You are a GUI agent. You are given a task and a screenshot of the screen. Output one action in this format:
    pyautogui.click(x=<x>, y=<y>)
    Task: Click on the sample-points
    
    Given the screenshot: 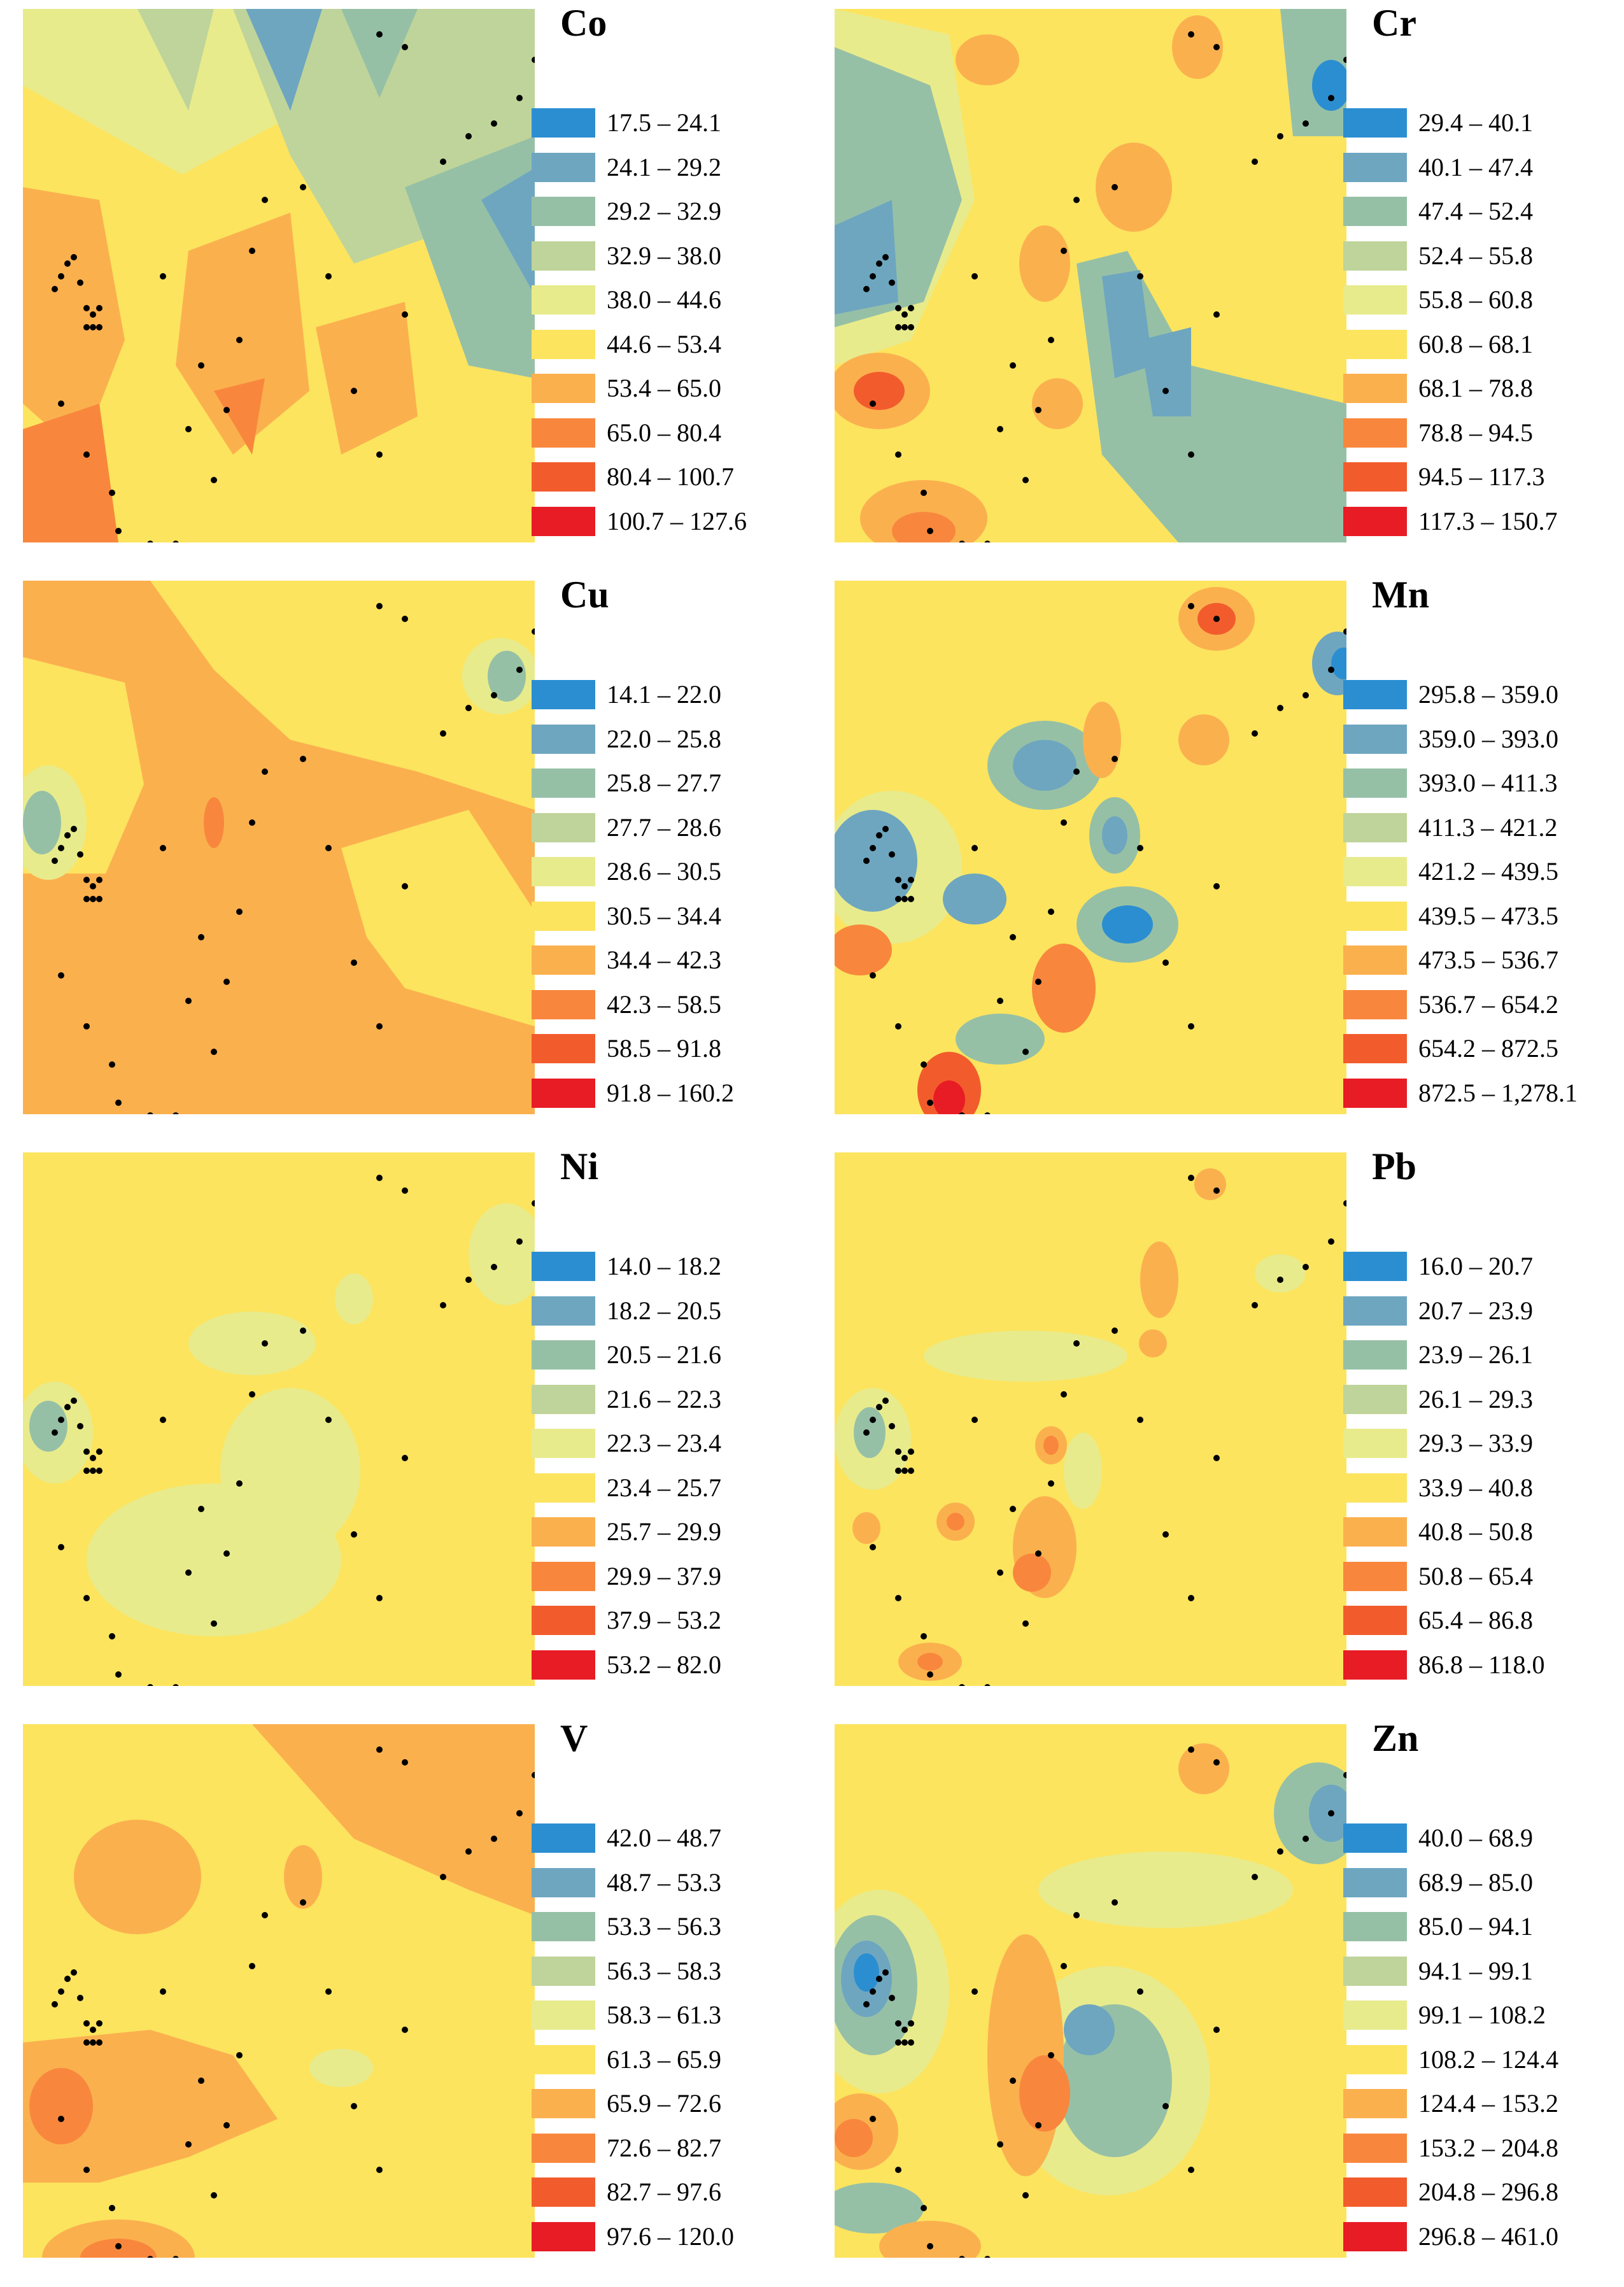 What is the action you would take?
    pyautogui.click(x=1104, y=2002)
    